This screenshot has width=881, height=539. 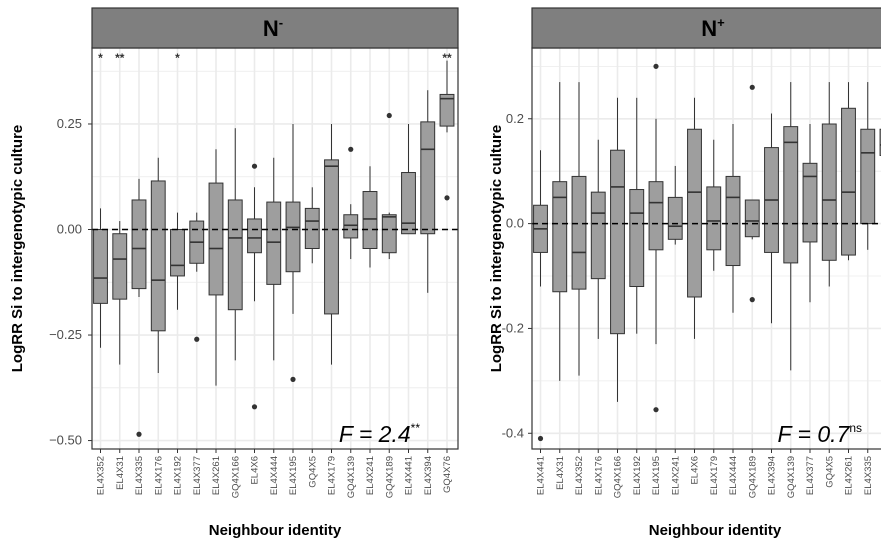 What do you see at coordinates (513, 327) in the screenshot?
I see `y-tick-label: -0.2` at bounding box center [513, 327].